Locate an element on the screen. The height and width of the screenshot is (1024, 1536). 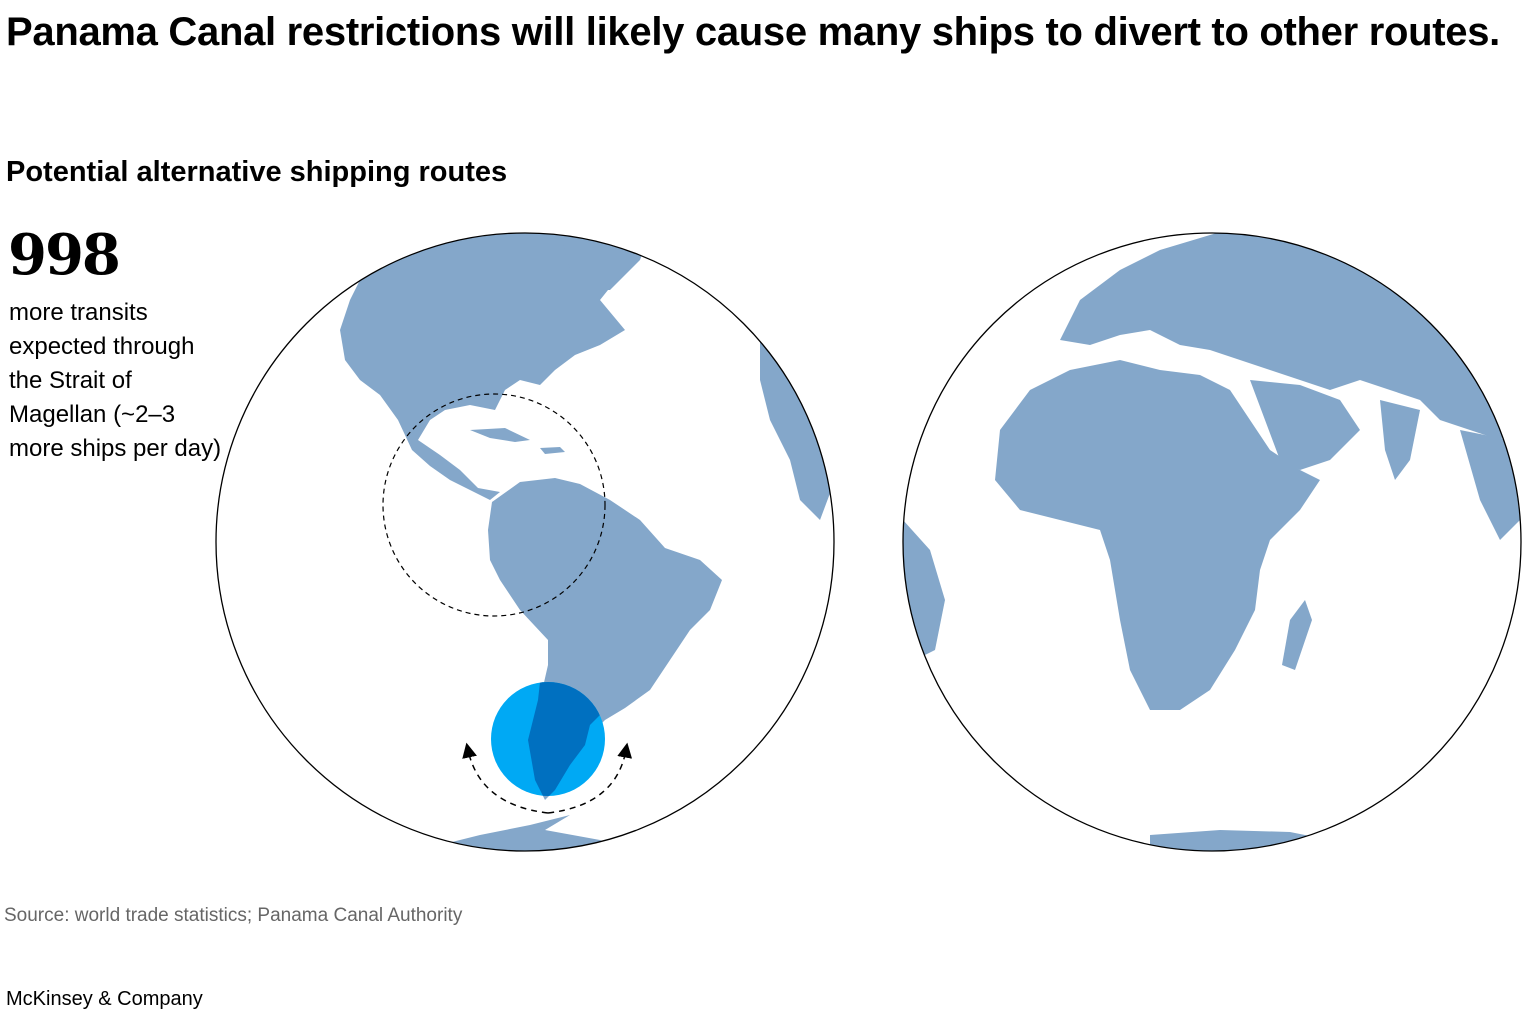
madagascar-landmass is located at coordinates (1297, 635).